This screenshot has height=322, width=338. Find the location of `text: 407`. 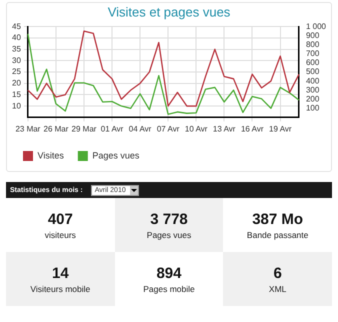

text: 407 is located at coordinates (60, 219).